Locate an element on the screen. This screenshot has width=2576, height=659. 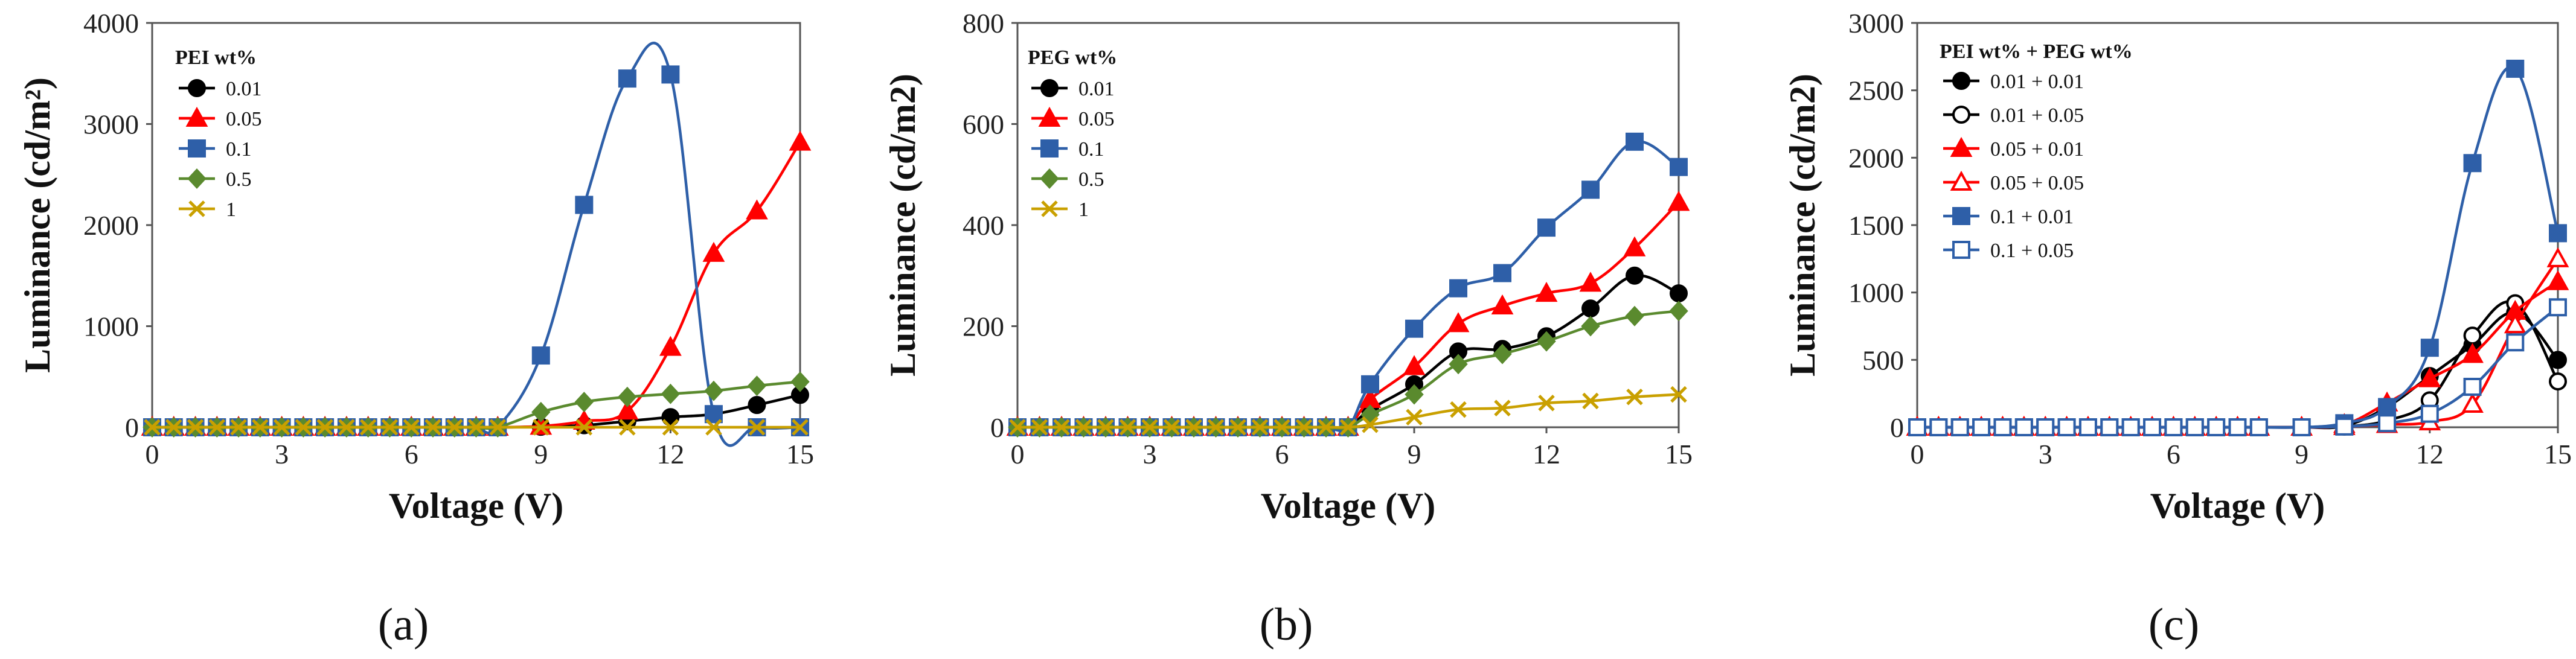
legend-entry: 0.05 is located at coordinates (1096, 119).